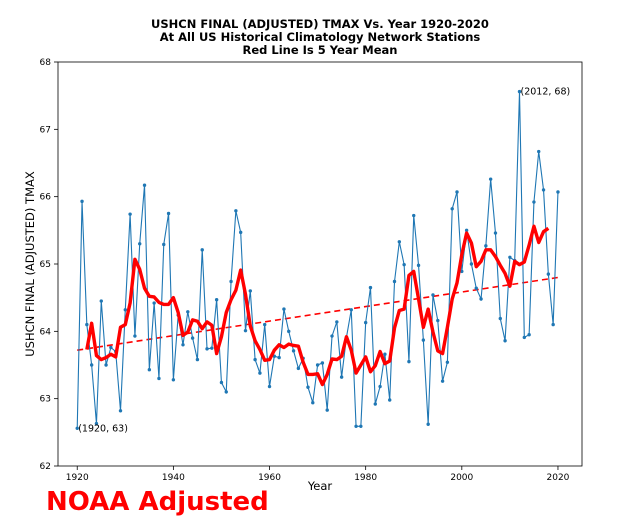 The width and height of the screenshot is (640, 526). Describe the element at coordinates (45, 467) in the screenshot. I see `y-tick-label: 62` at that location.